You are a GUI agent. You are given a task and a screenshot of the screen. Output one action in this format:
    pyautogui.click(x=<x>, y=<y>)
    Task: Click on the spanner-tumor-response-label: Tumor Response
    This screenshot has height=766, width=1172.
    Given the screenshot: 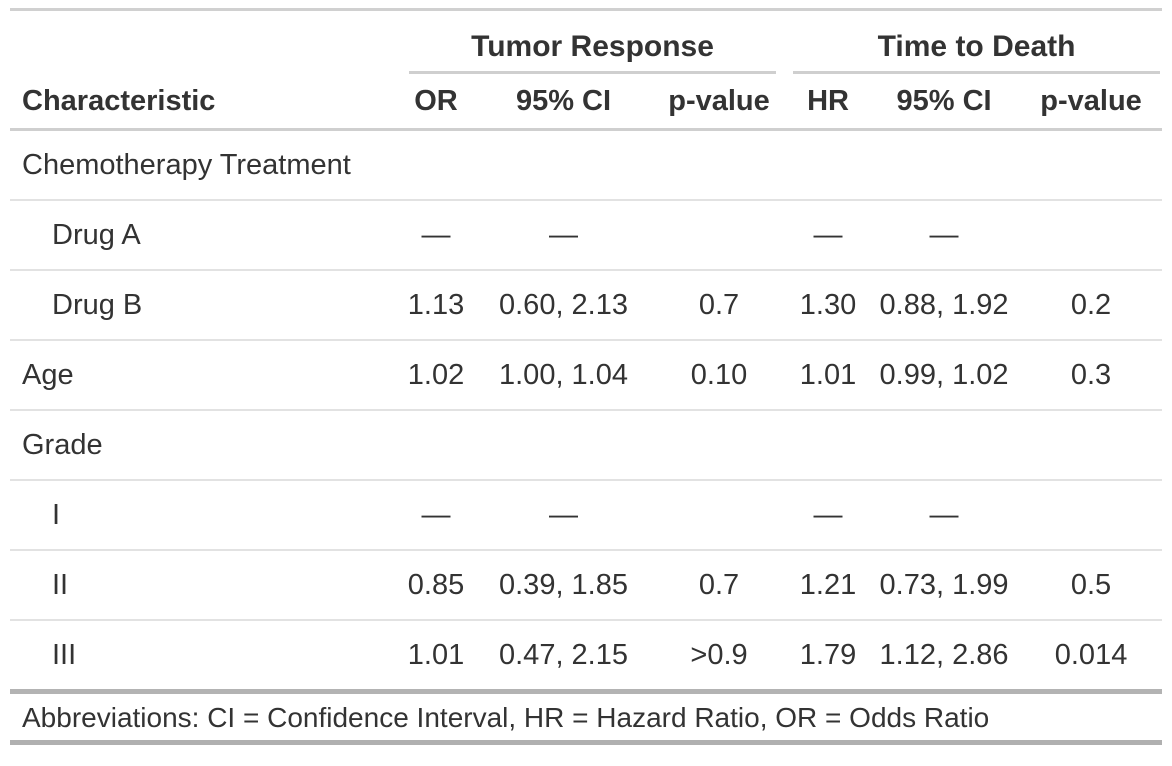 What is the action you would take?
    pyautogui.click(x=593, y=42)
    